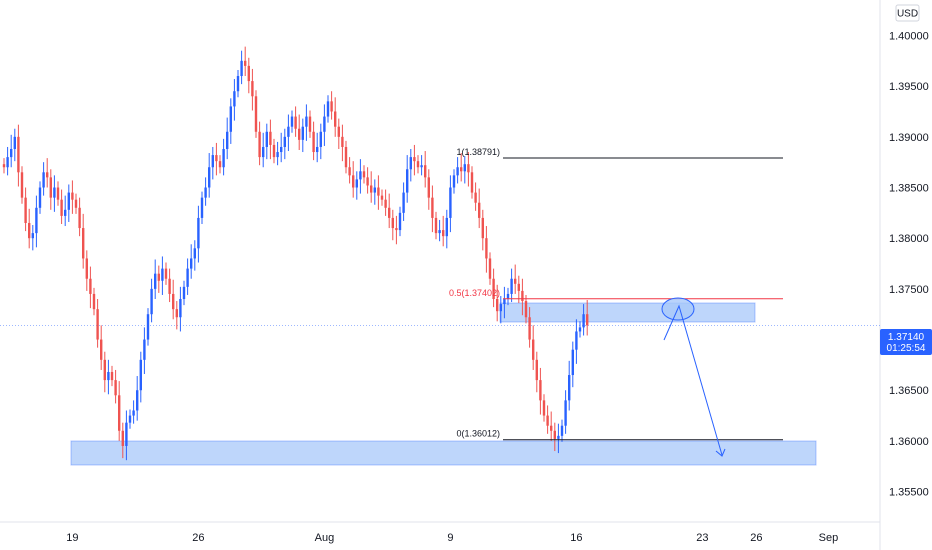 The image size is (932, 550). What do you see at coordinates (702, 538) in the screenshot?
I see `x-tick-label: 23` at bounding box center [702, 538].